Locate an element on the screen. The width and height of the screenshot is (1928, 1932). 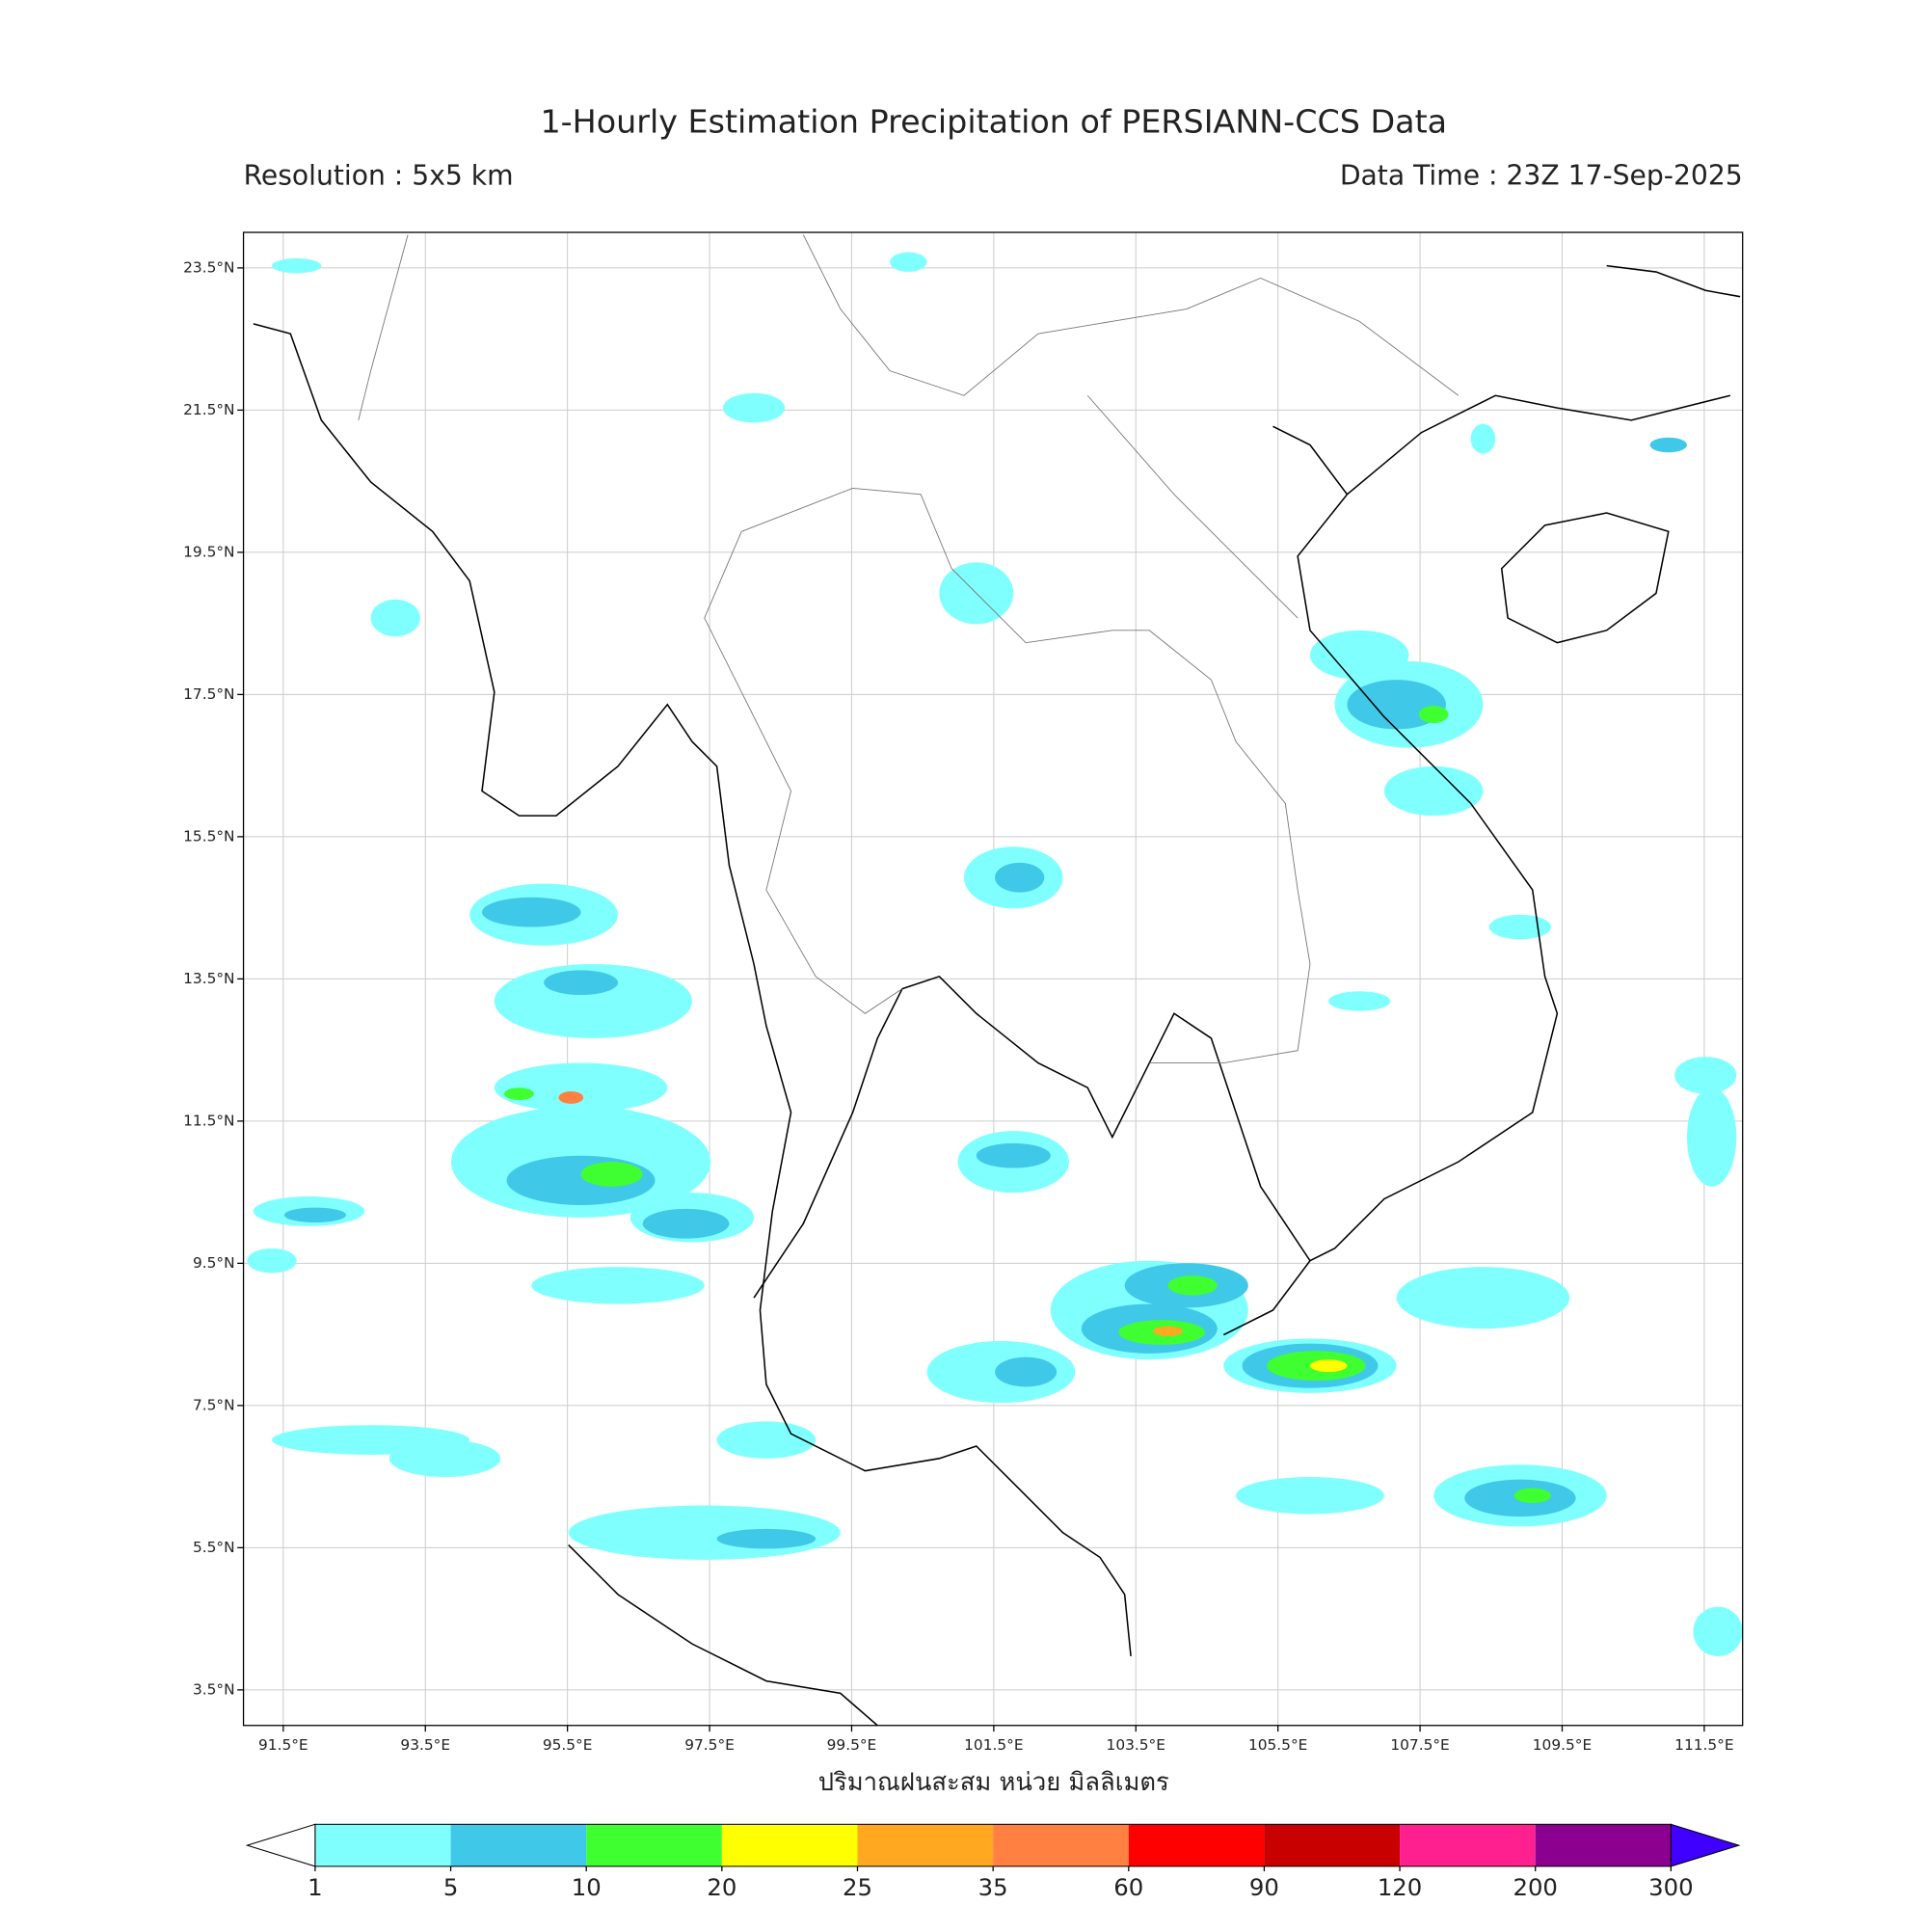
y-tick-label: 17.5°N is located at coordinates (208, 694).